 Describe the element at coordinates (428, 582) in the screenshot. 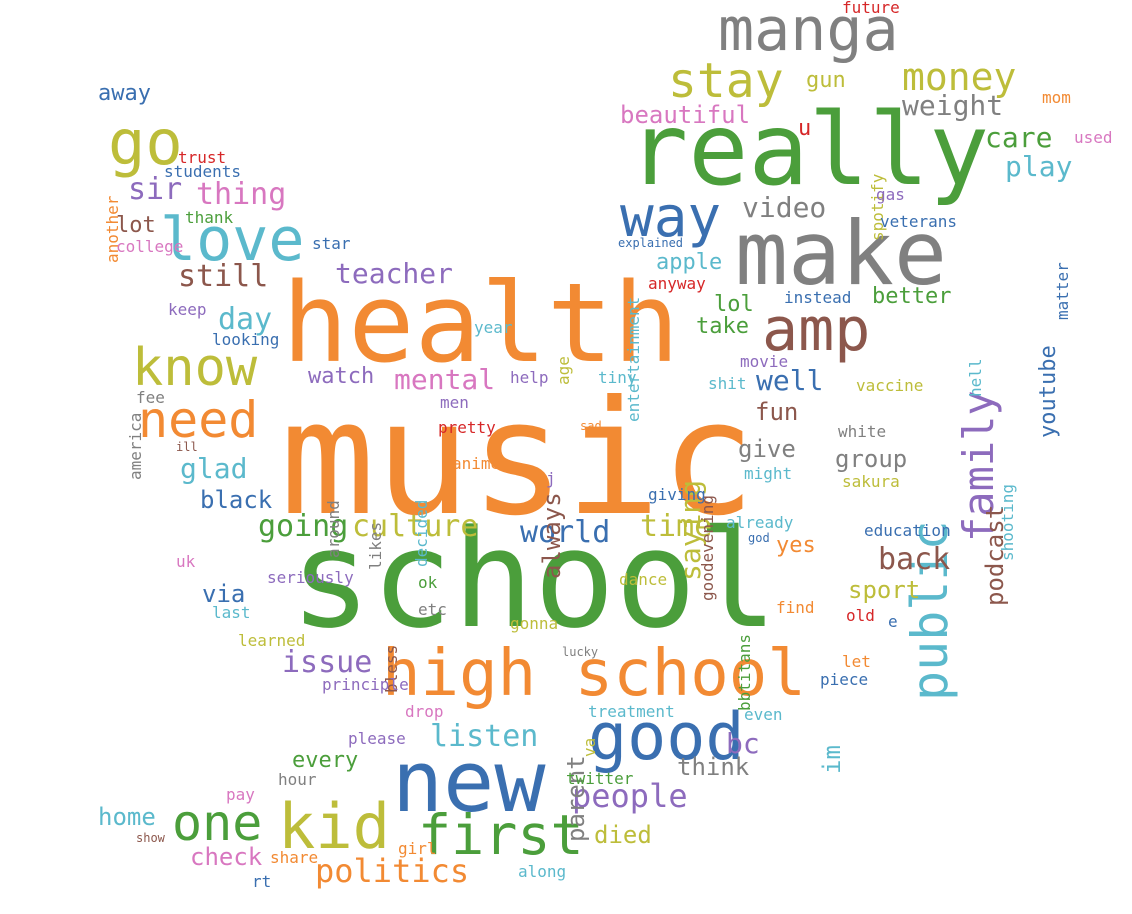

I see `word-ok: ok` at that location.